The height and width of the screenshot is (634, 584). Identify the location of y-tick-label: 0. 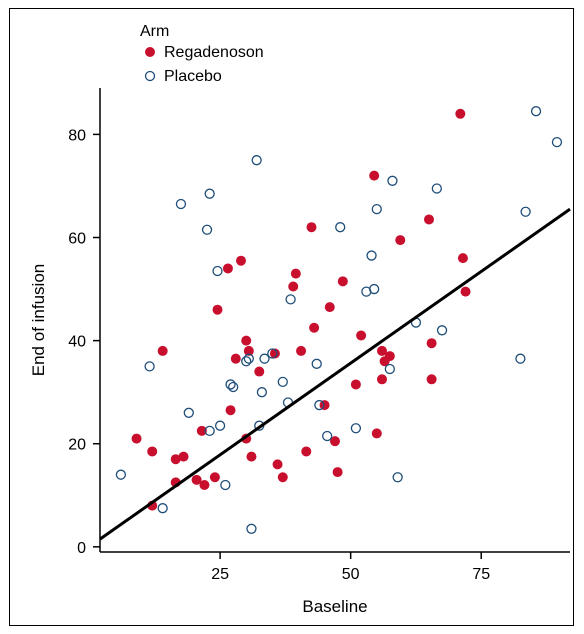
(81, 548).